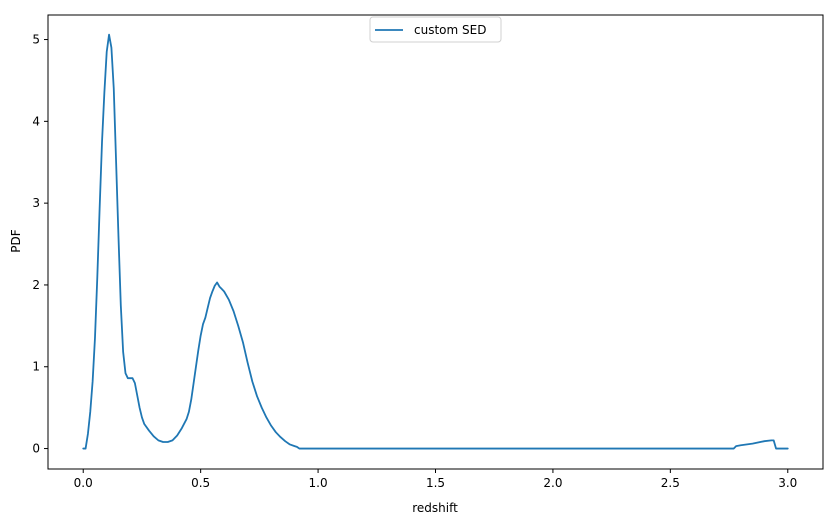 The width and height of the screenshot is (833, 525). I want to click on legend-frame, so click(435, 29).